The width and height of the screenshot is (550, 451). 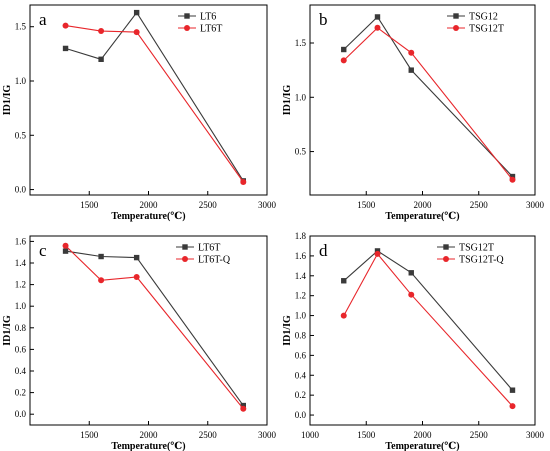 I want to click on panel-label: b, so click(x=323, y=19).